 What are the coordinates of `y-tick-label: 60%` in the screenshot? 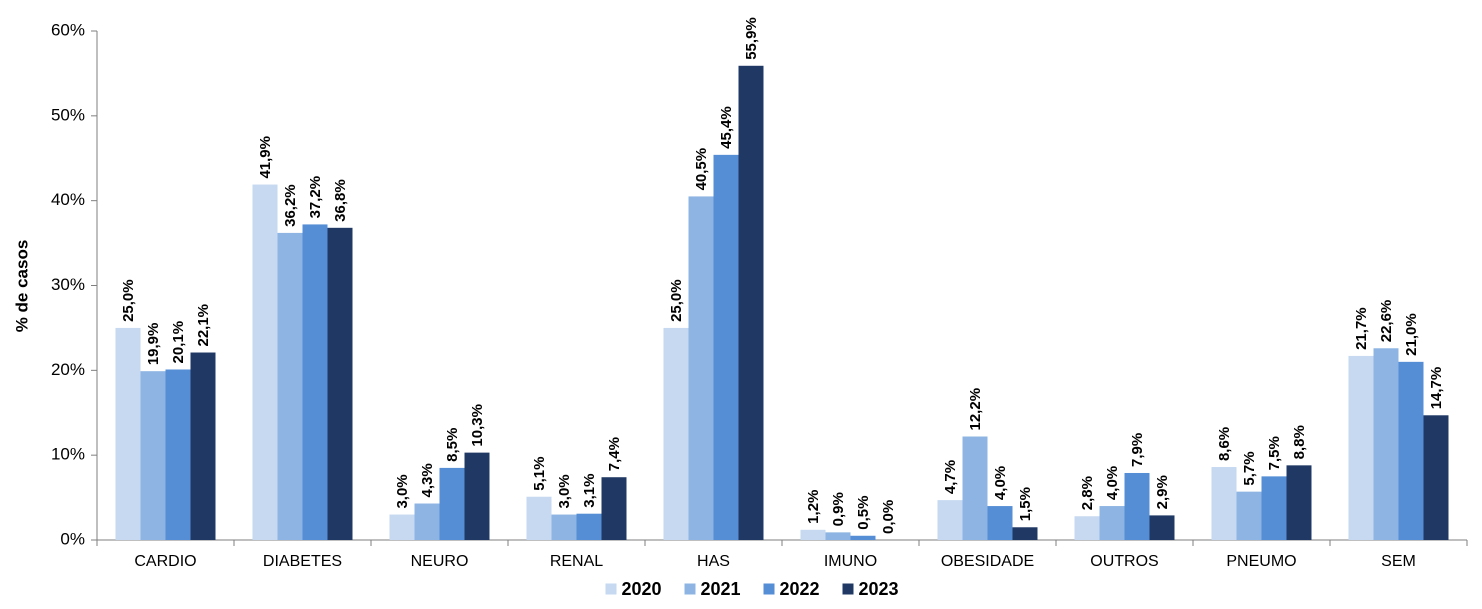 It's located at (68, 29).